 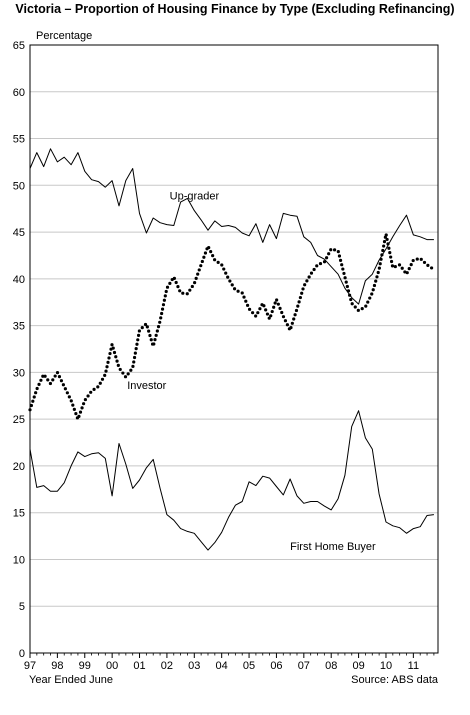 What do you see at coordinates (71, 680) in the screenshot?
I see `x-axis-label: Year Ended June` at bounding box center [71, 680].